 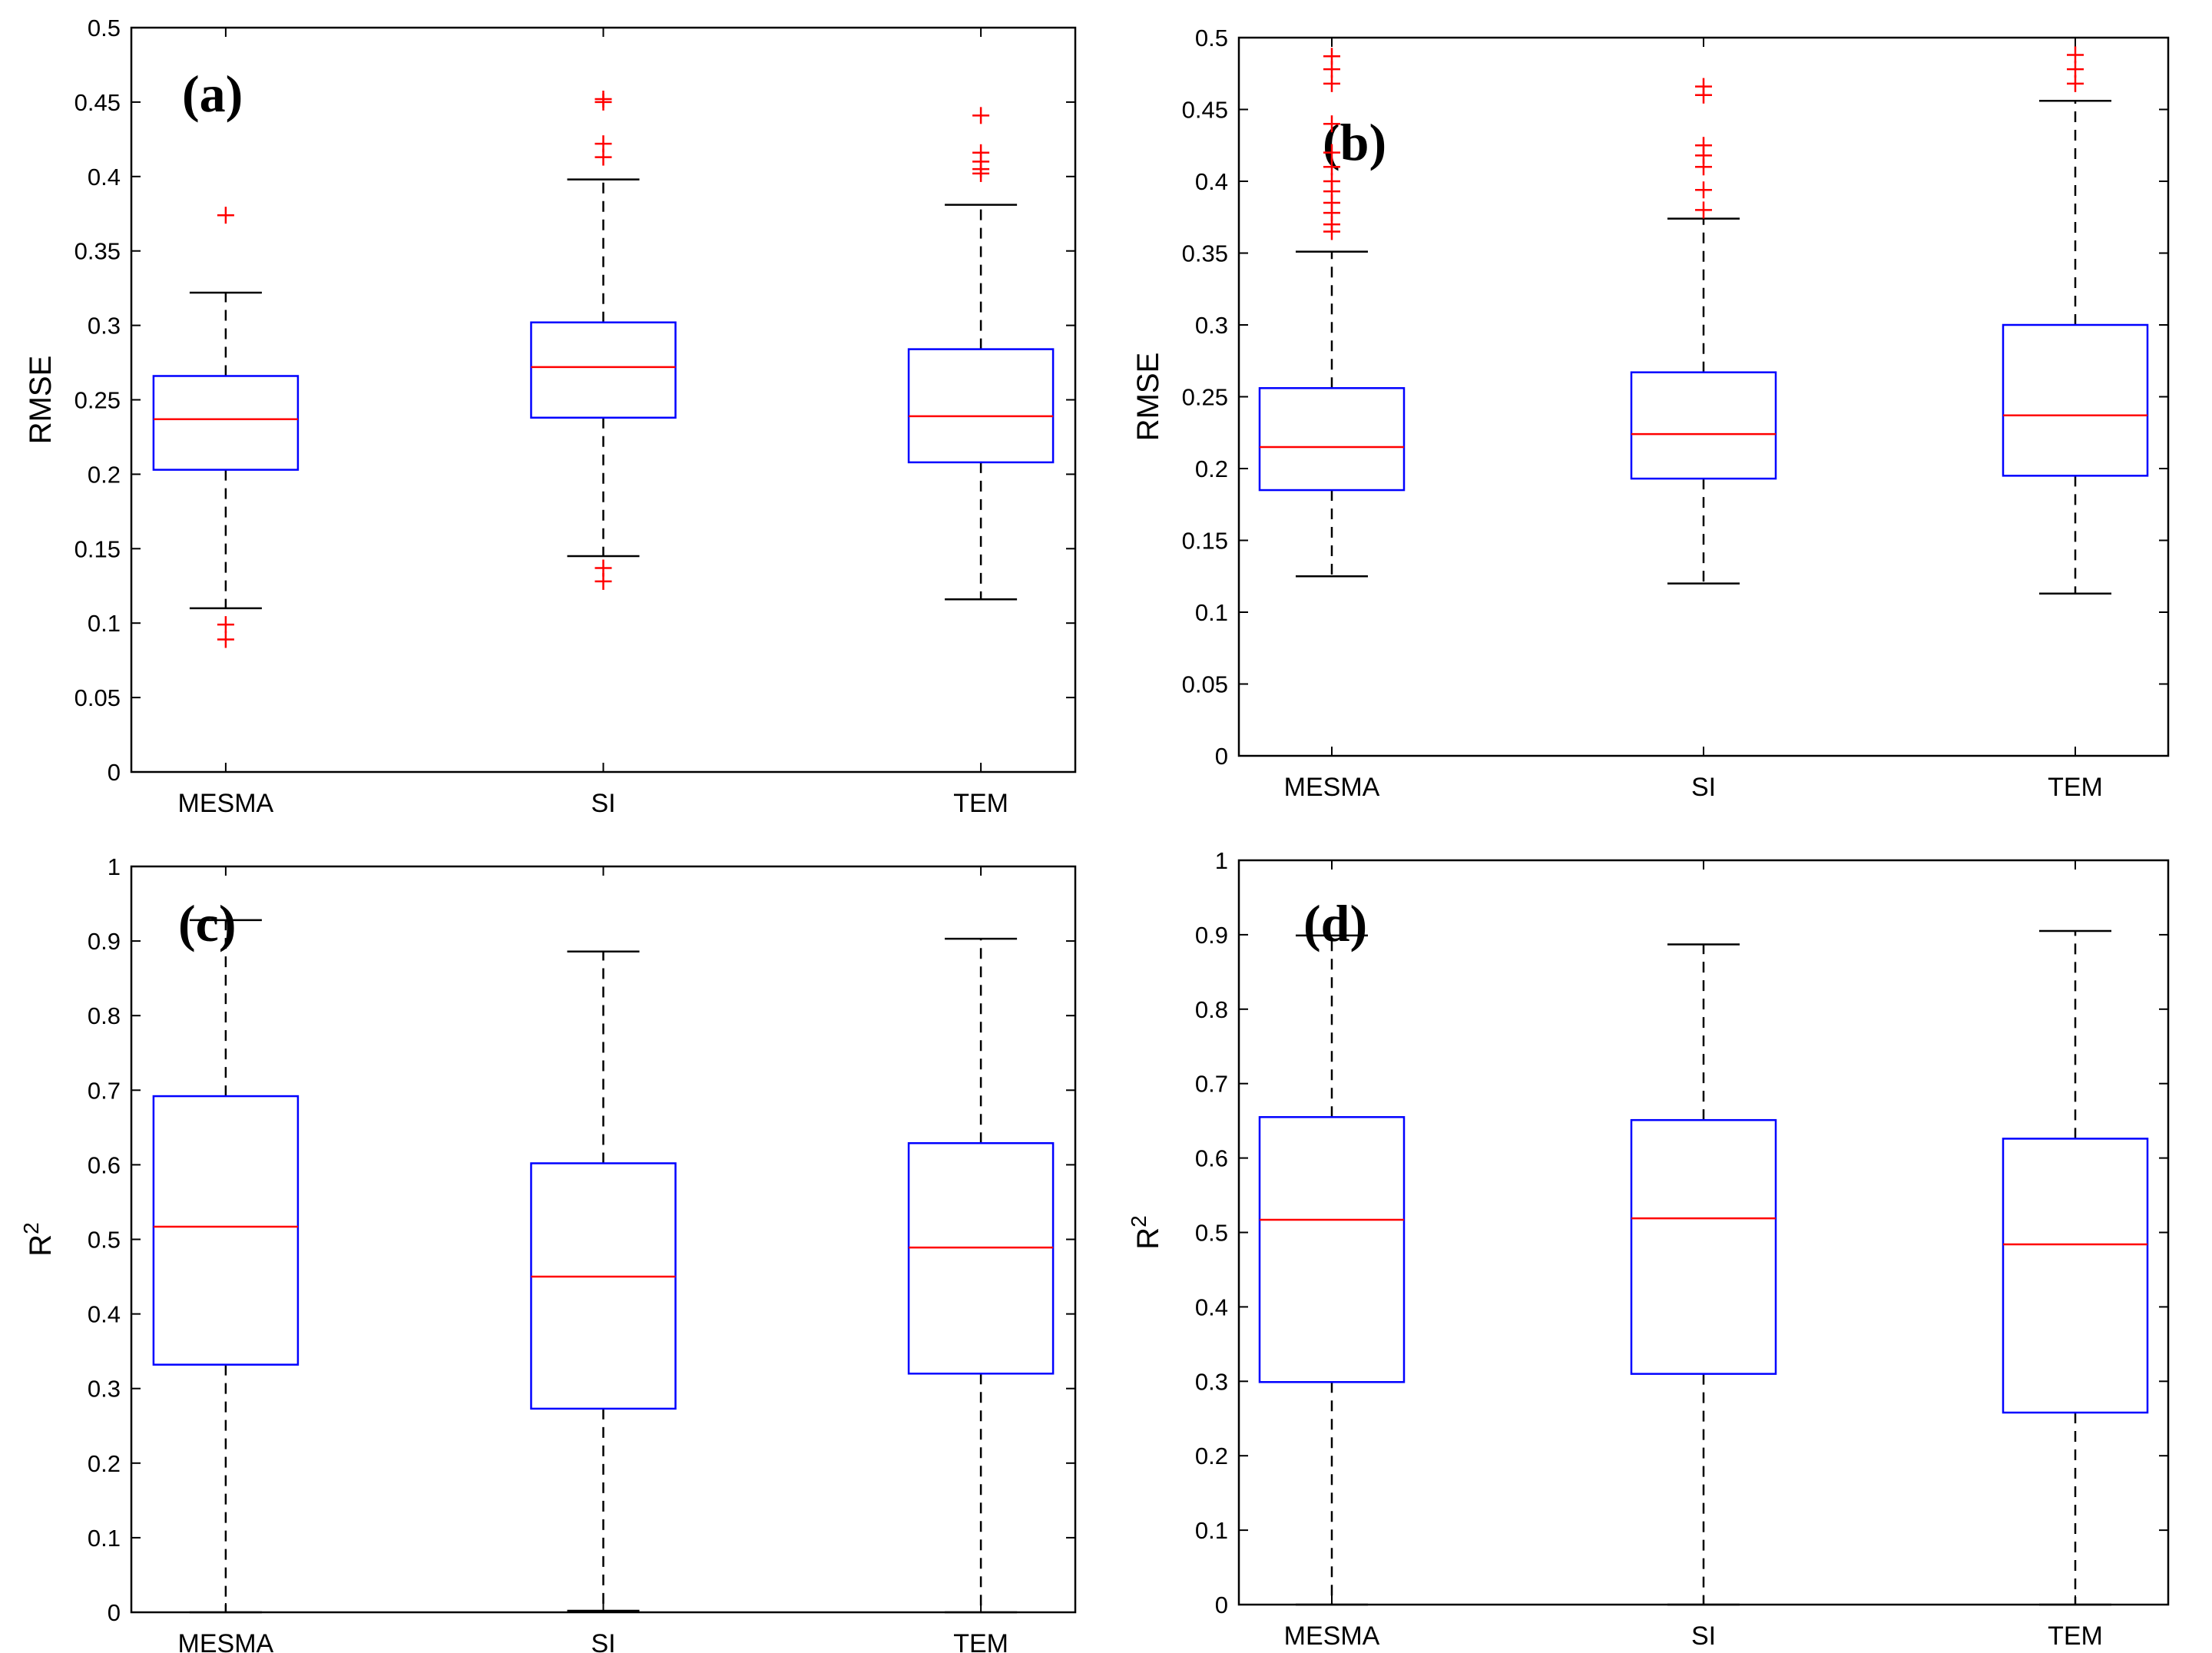 I want to click on panel-label: (d), so click(x=1335, y=923).